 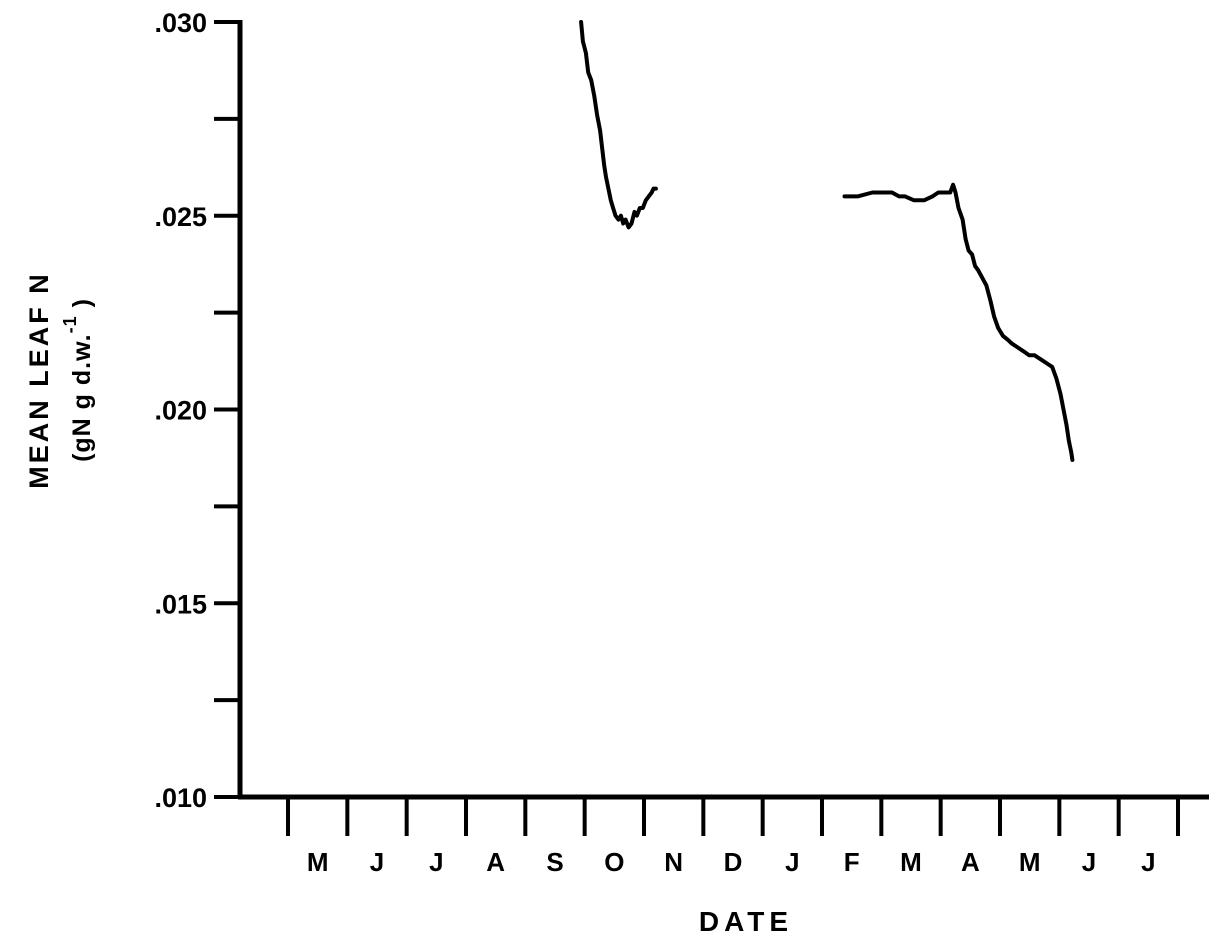 I want to click on y-axis-ticks: .010 .015 .020 .025 .030, so click(x=197, y=410).